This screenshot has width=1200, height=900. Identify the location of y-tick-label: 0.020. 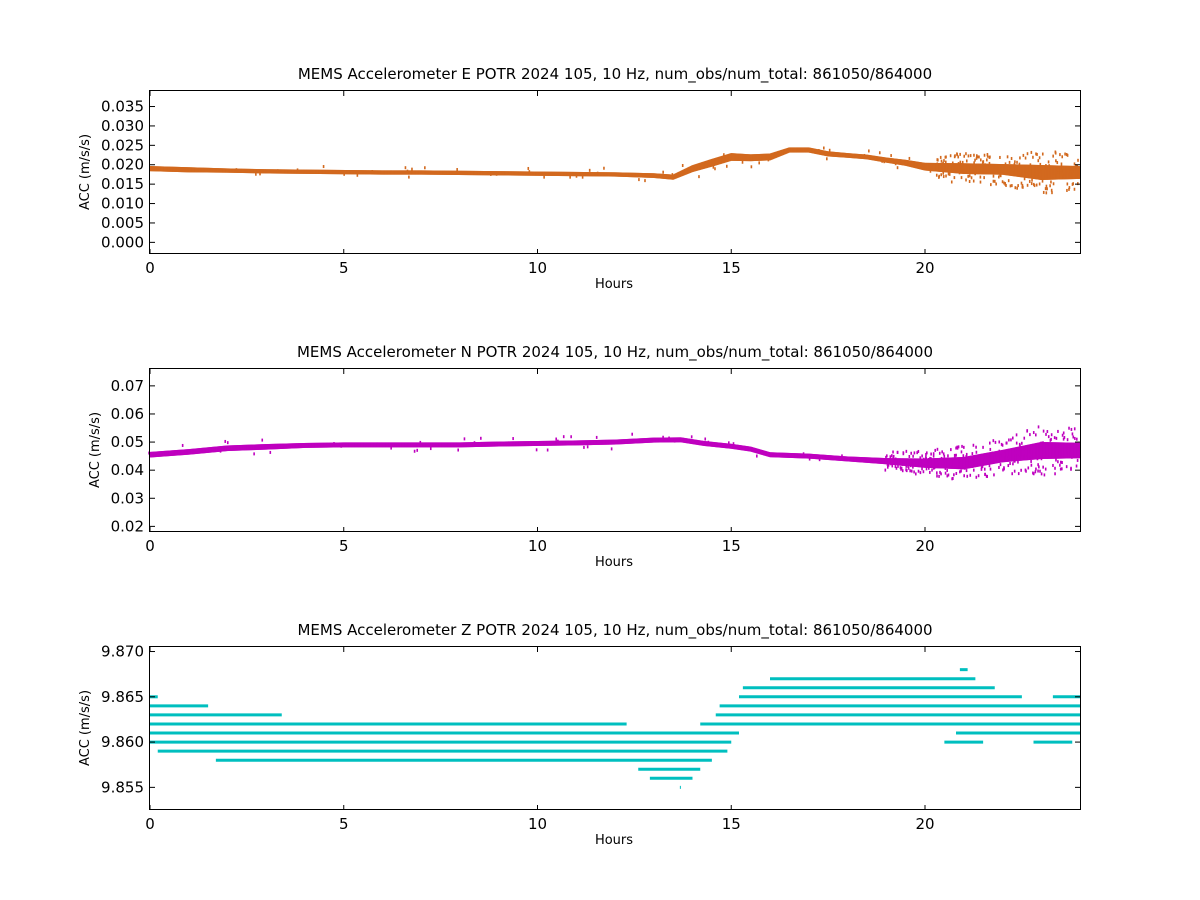
(122, 165).